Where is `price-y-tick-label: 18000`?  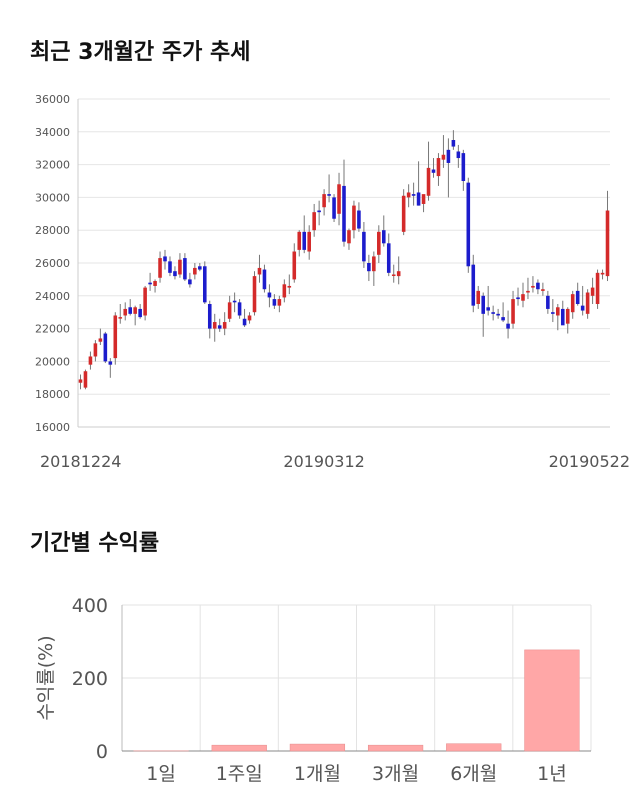
price-y-tick-label: 18000 is located at coordinates (52, 394).